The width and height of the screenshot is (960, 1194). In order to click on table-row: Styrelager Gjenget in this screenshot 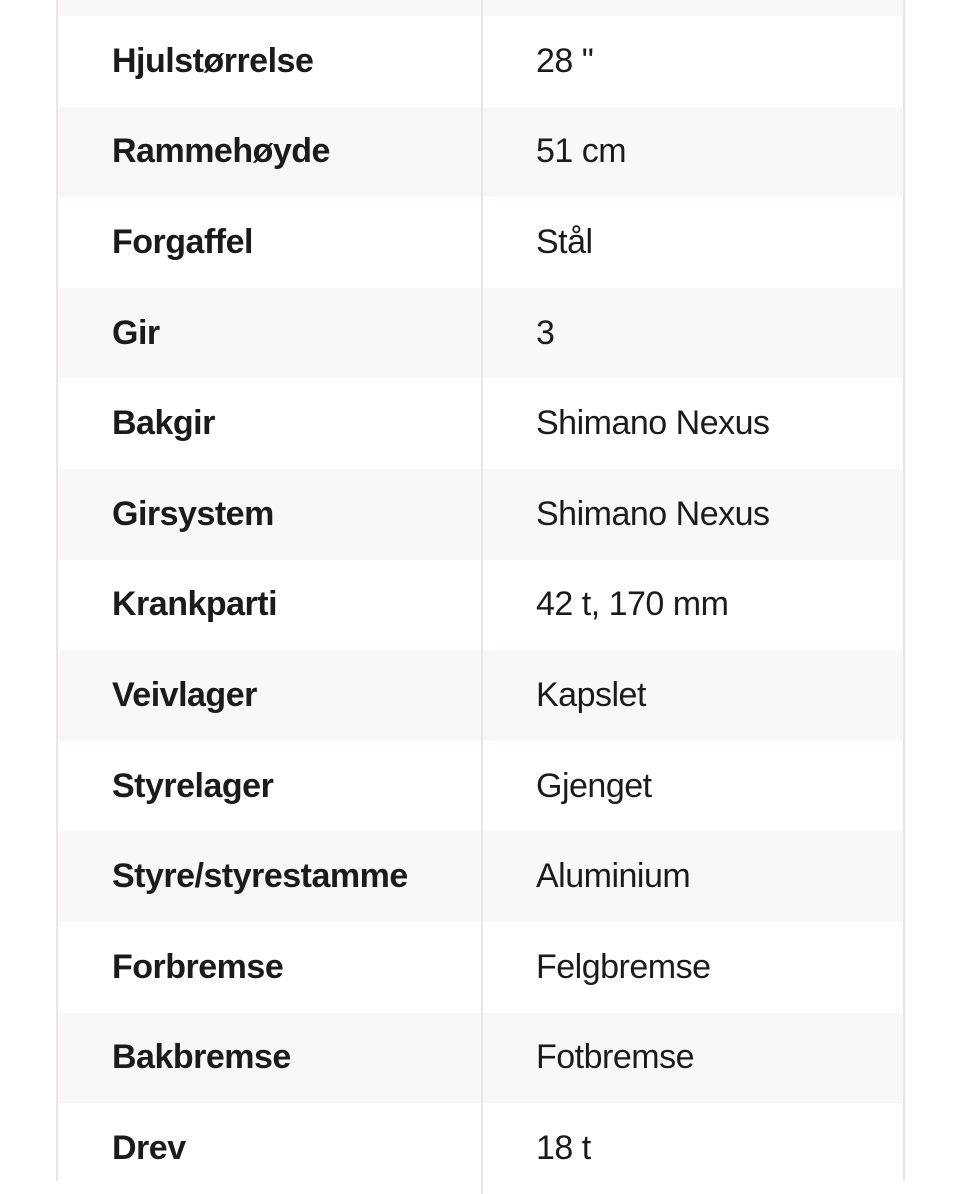, I will do `click(480, 786)`.